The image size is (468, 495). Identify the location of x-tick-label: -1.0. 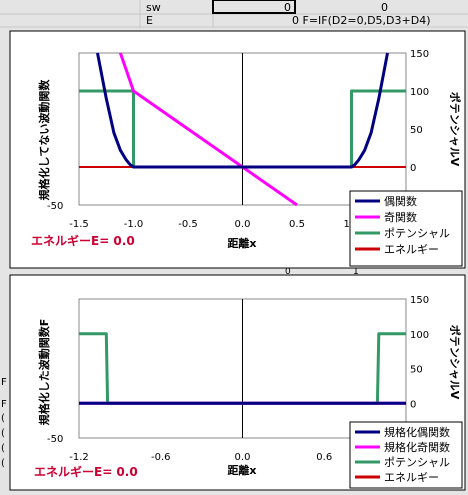
(134, 224).